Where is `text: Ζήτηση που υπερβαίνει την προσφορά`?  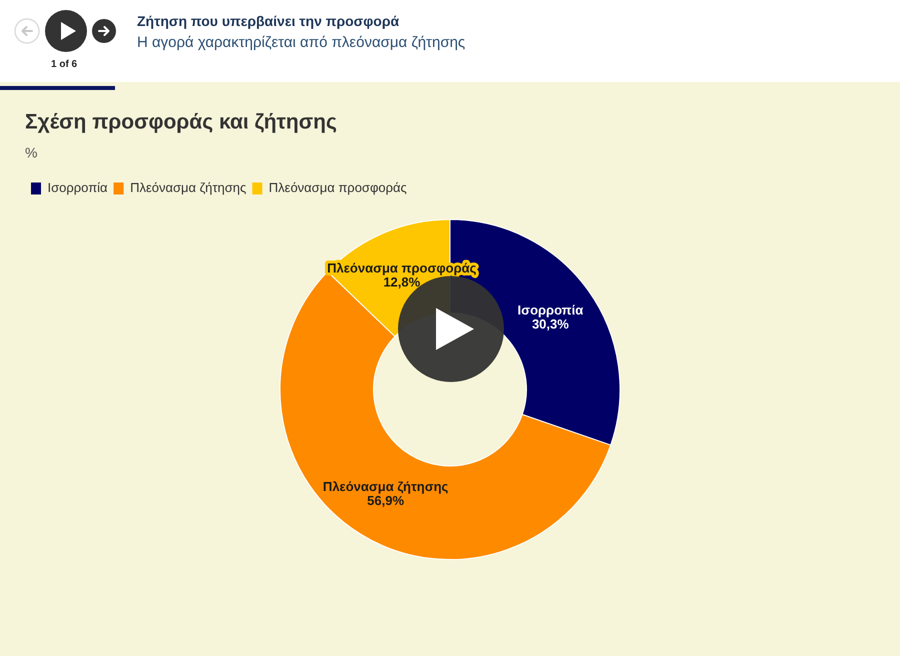
text: Ζήτηση που υπερβαίνει την προσφορά is located at coordinates (268, 21).